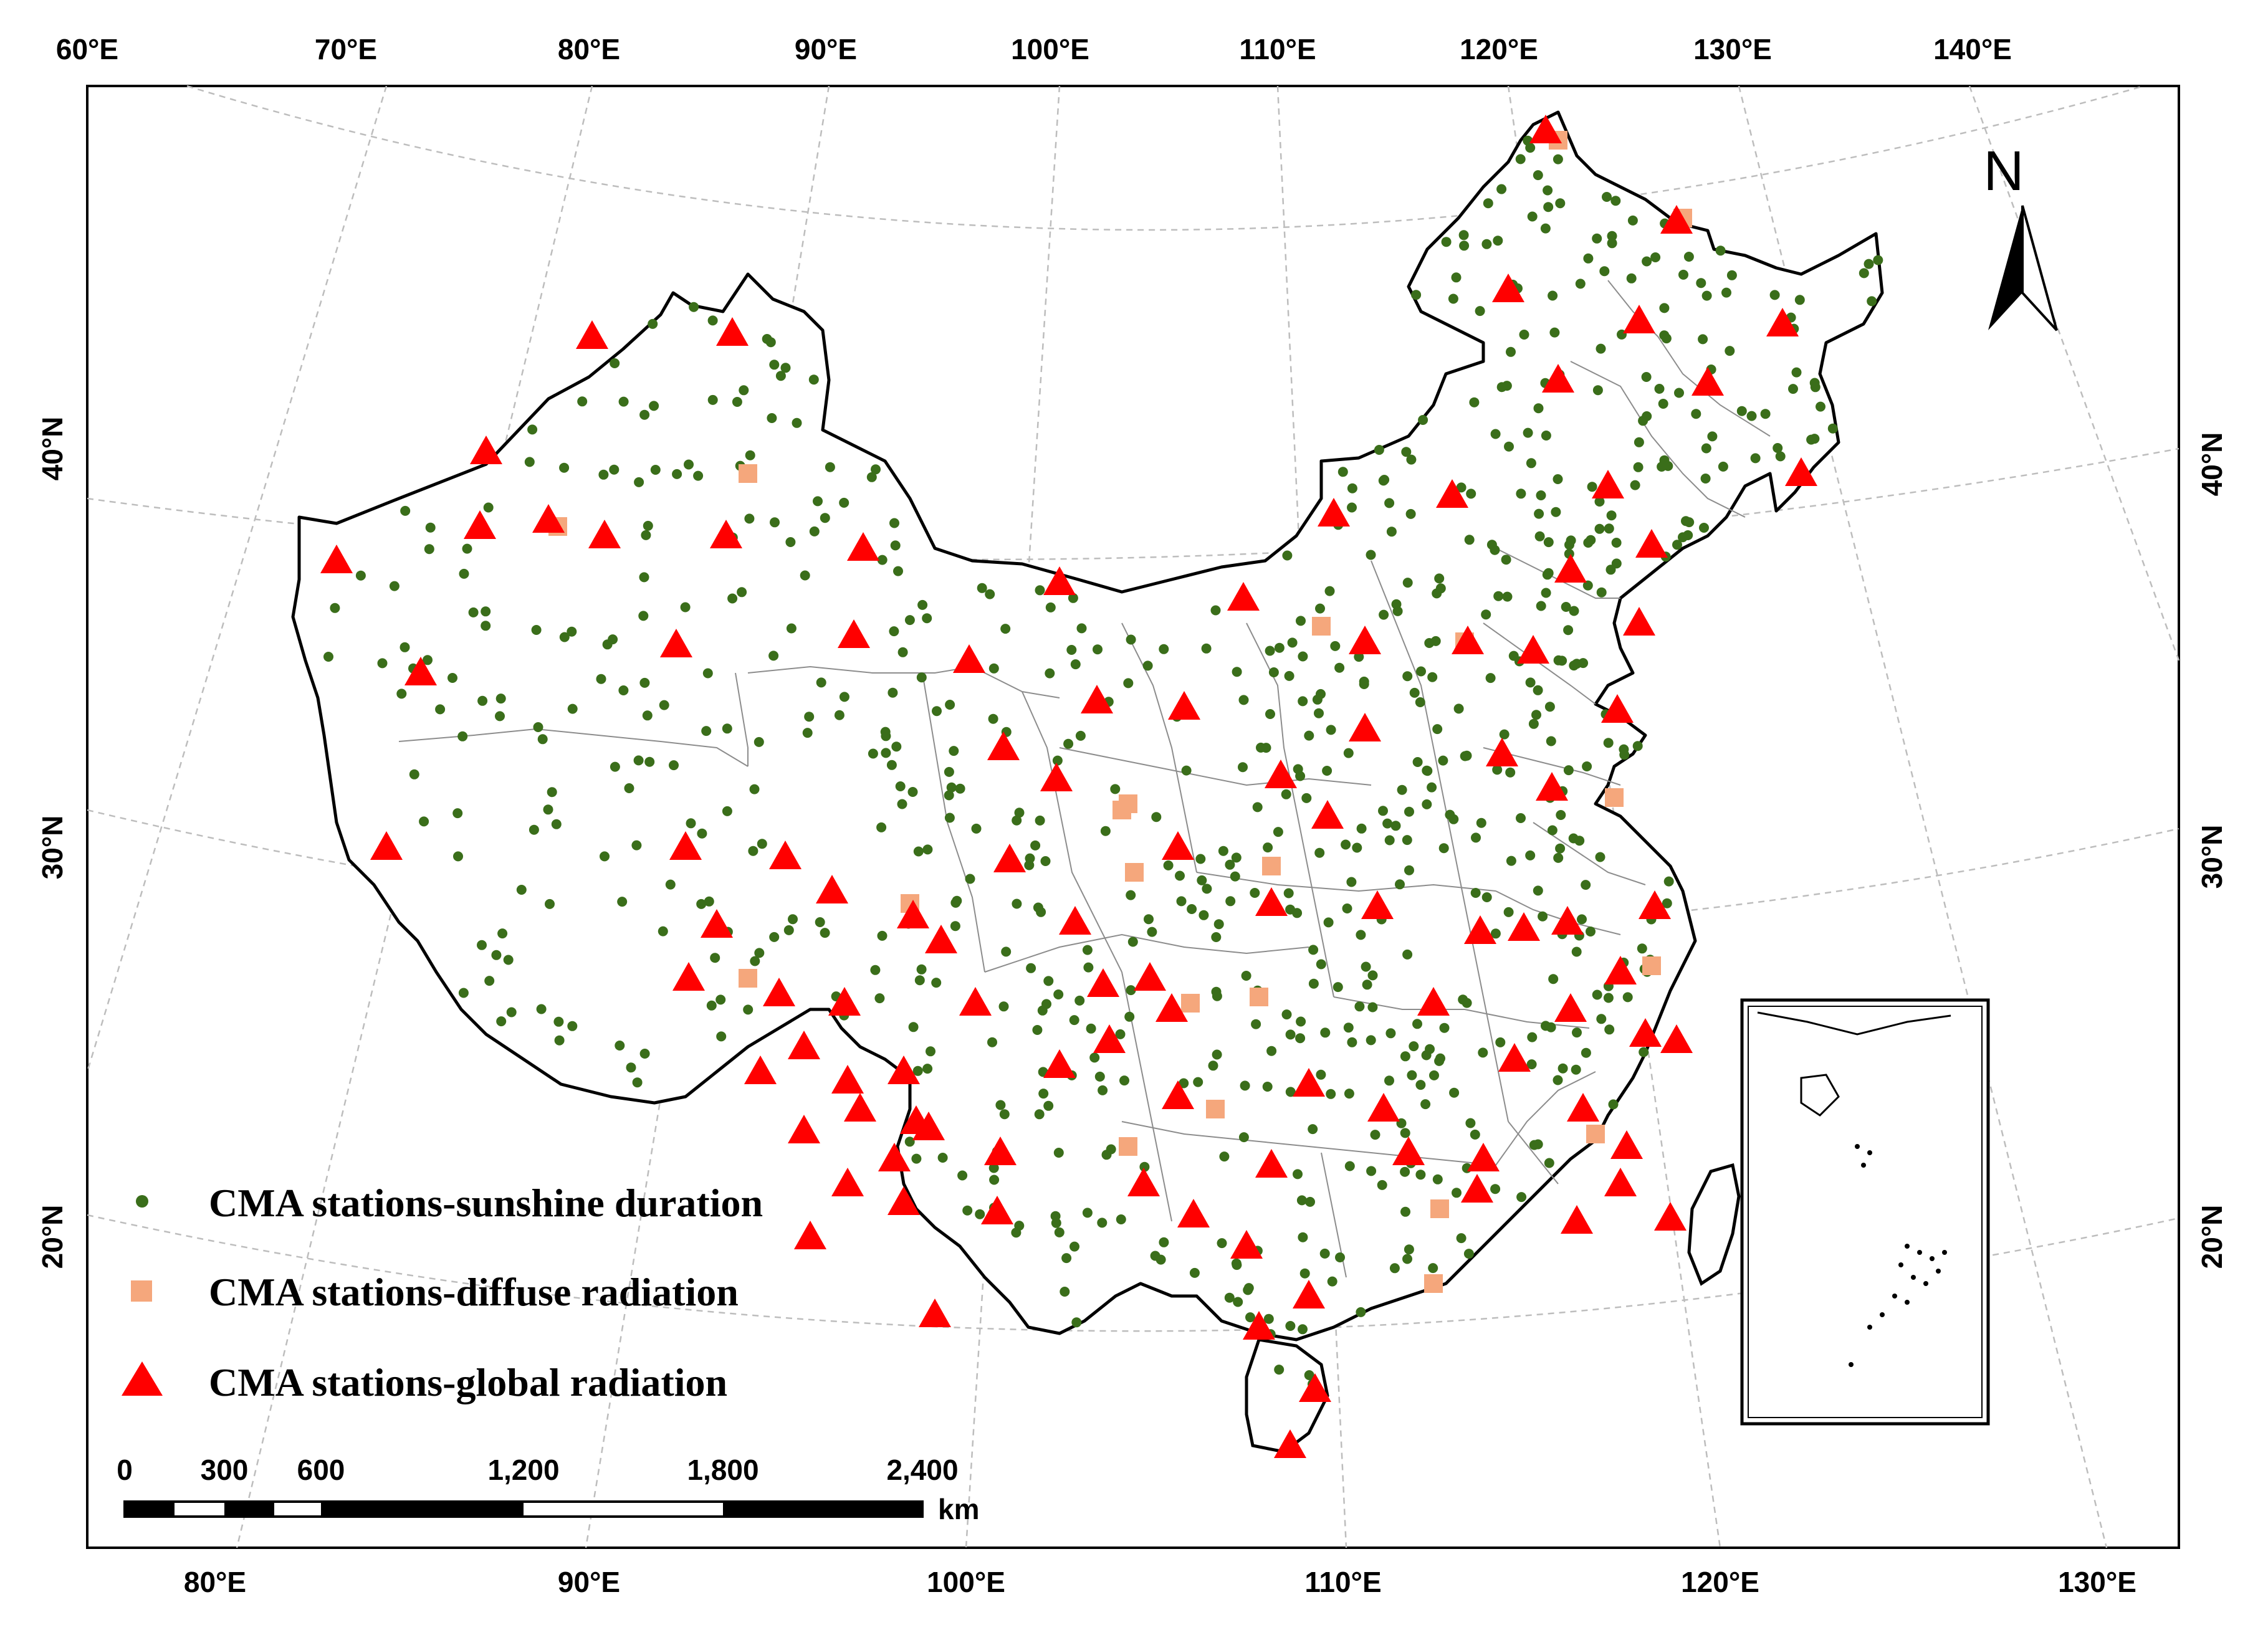  What do you see at coordinates (1050, 49) in the screenshot?
I see `top-lon-label: 100°E` at bounding box center [1050, 49].